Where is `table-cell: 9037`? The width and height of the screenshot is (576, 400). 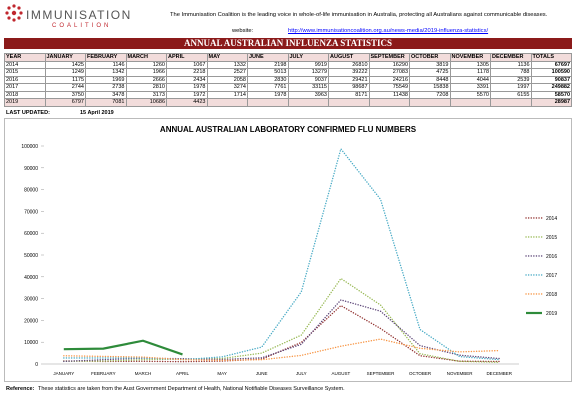
table-cell: 9037 is located at coordinates (308, 79).